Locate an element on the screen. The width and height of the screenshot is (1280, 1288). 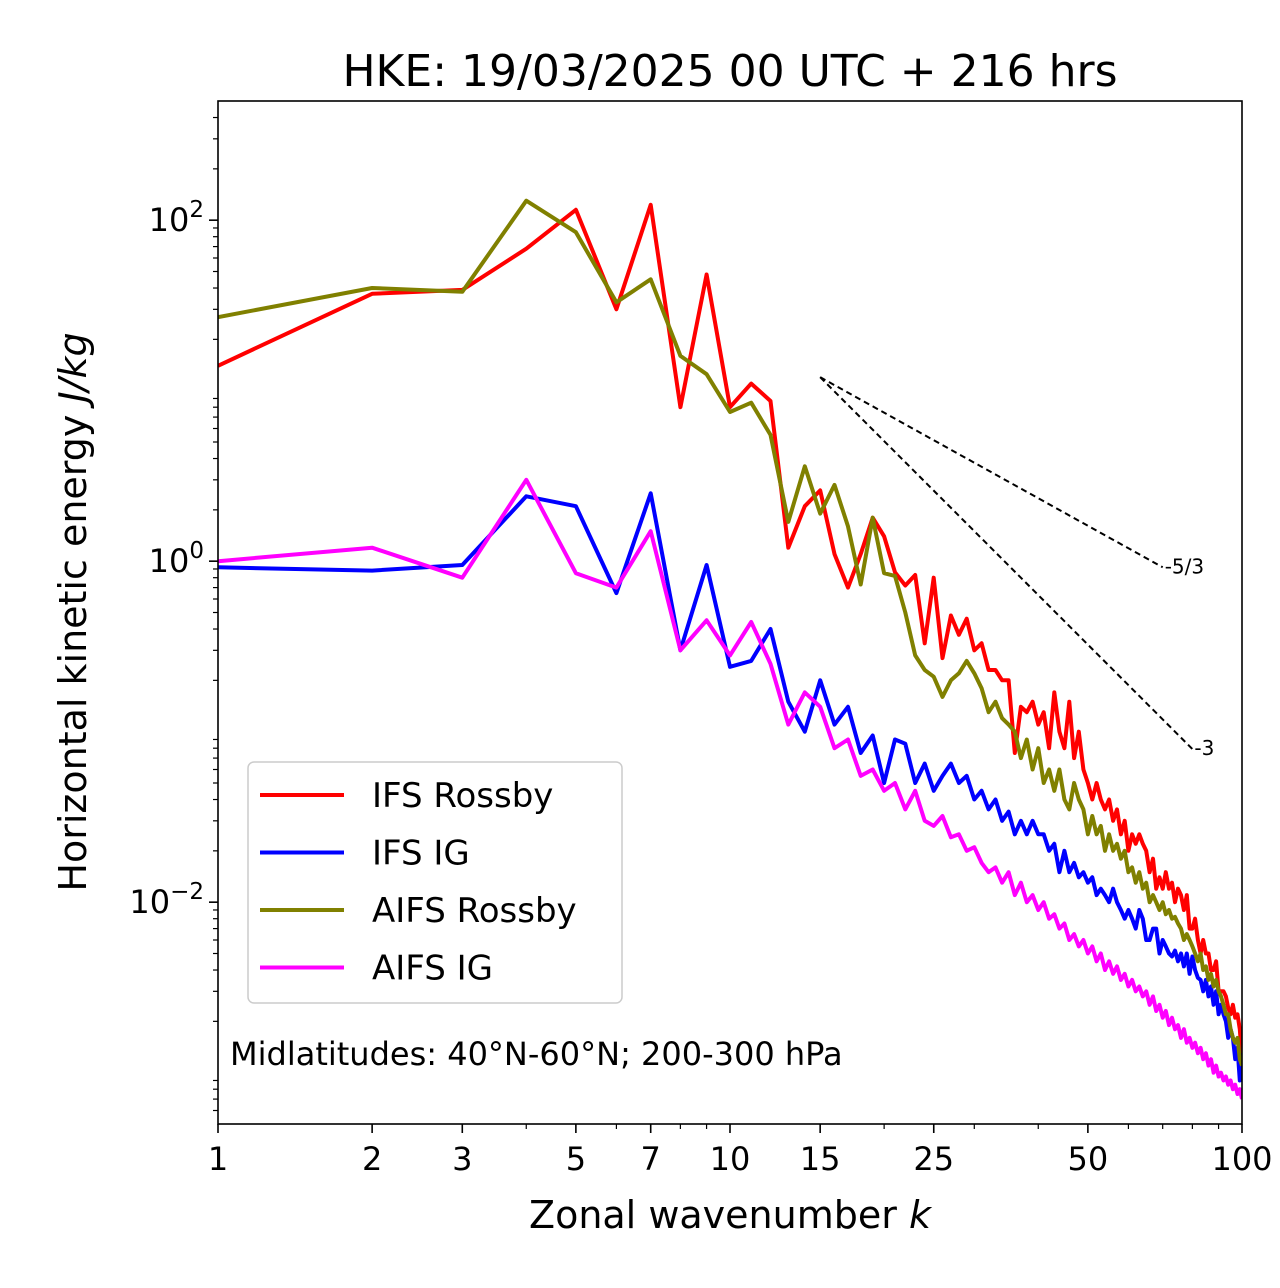
x-tick-label: 10 is located at coordinates (730, 1159).